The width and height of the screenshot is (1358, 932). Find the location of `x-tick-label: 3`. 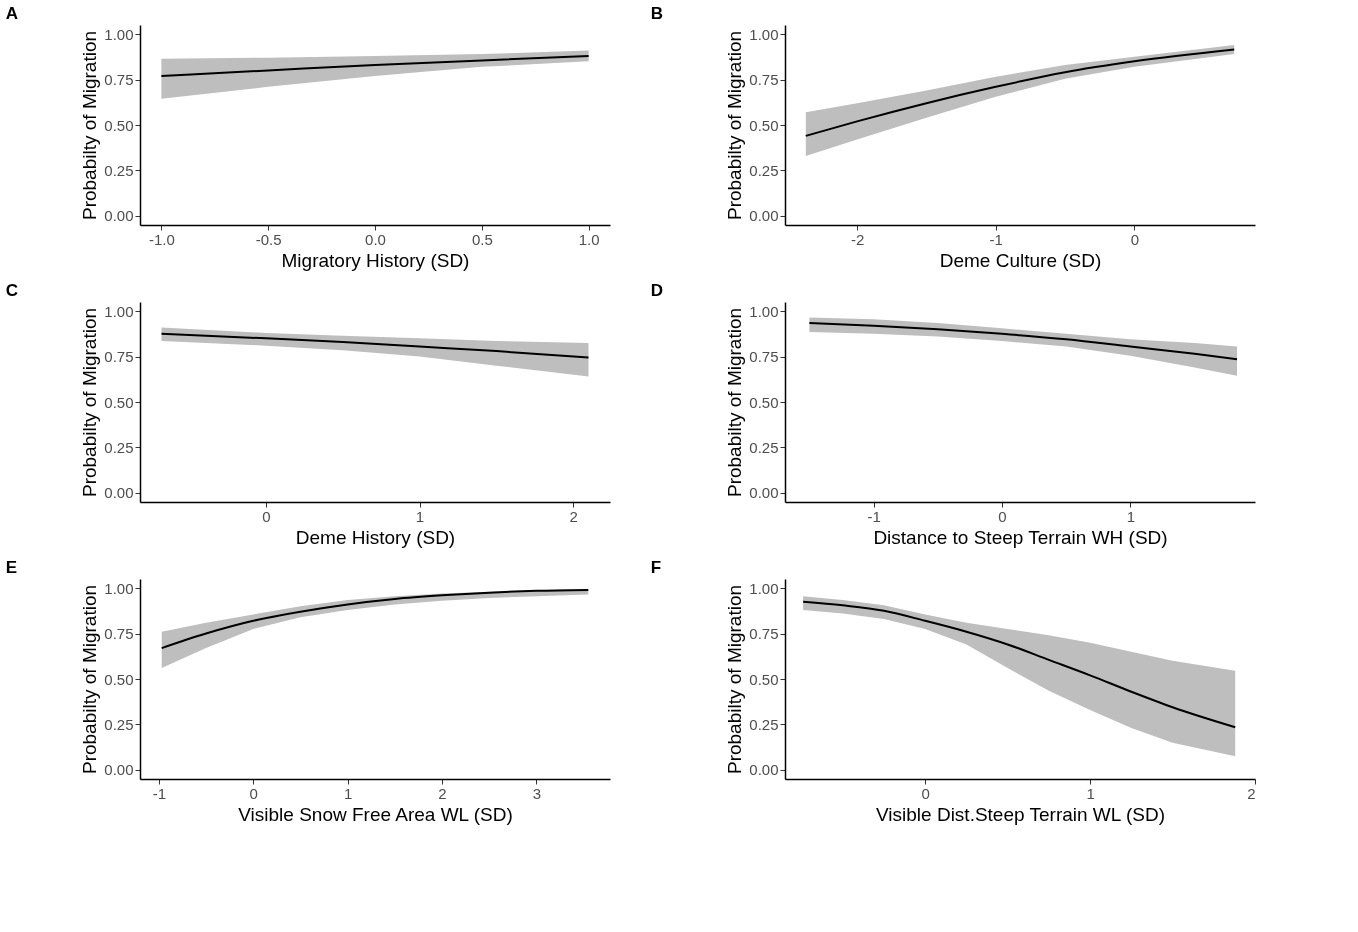

x-tick-label: 3 is located at coordinates (537, 793).